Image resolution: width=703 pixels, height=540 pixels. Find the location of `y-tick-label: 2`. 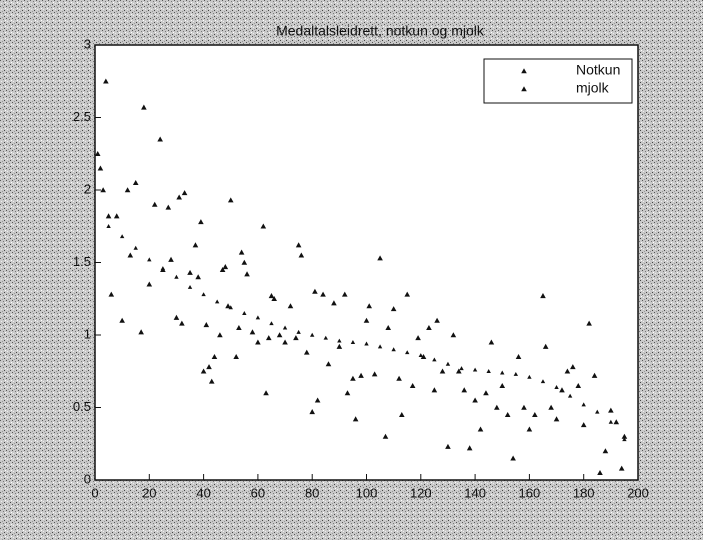

y-tick-label: 2 is located at coordinates (87, 188).